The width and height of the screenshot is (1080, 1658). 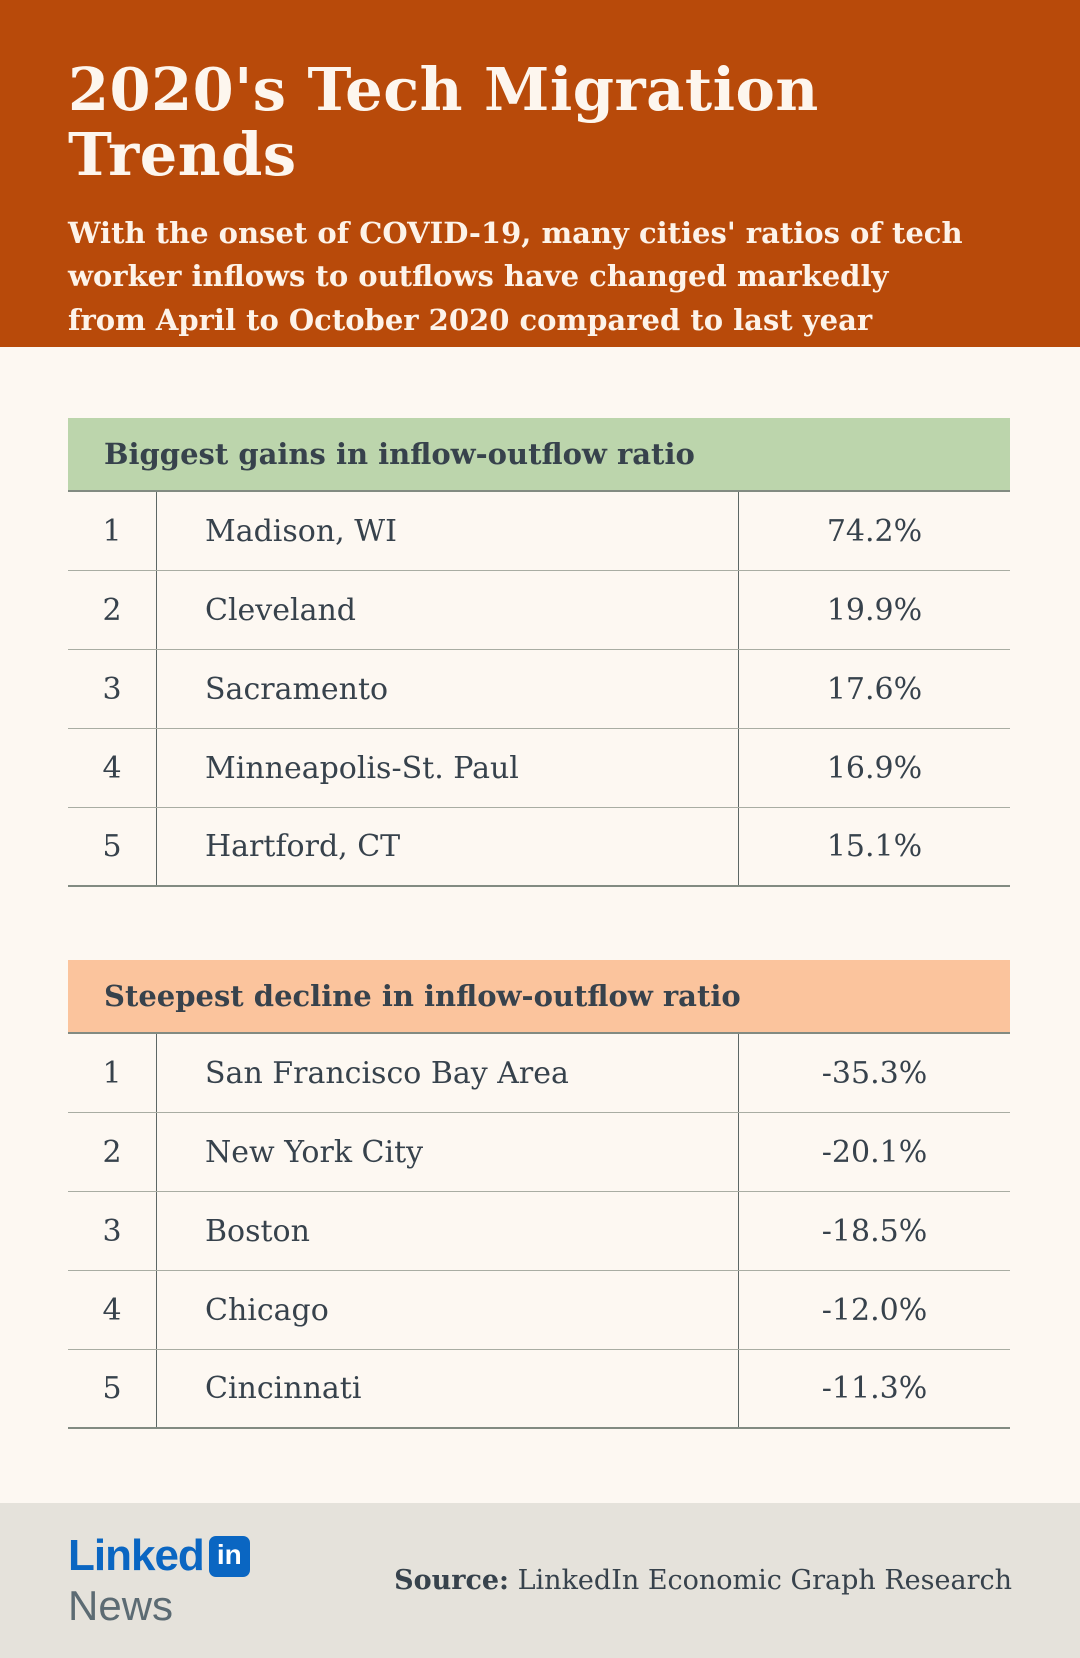 I want to click on value-cell: -35.3%, so click(x=874, y=1073).